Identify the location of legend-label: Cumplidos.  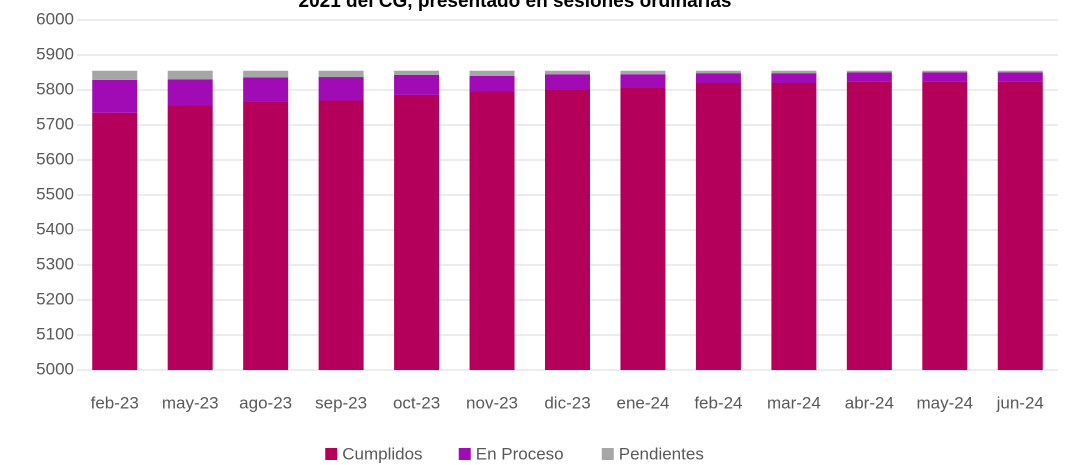
(382, 453).